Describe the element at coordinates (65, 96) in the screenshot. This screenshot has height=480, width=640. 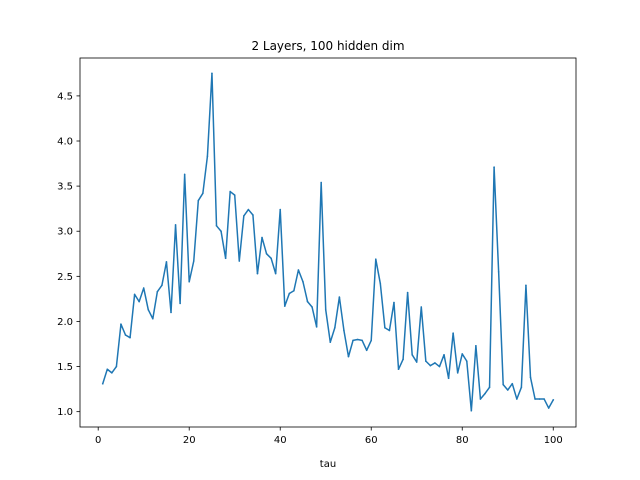
I see `y-tick-label: 4.5` at that location.